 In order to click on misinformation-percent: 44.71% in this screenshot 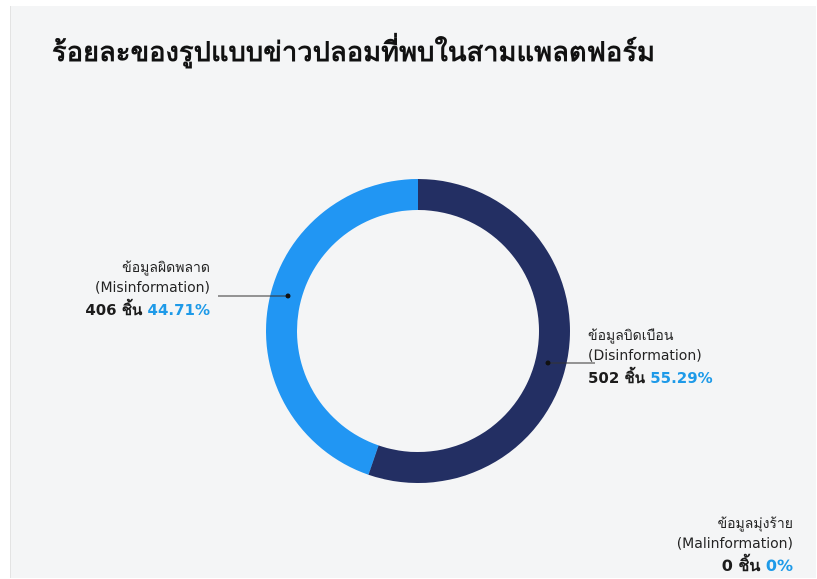, I will do `click(178, 310)`.